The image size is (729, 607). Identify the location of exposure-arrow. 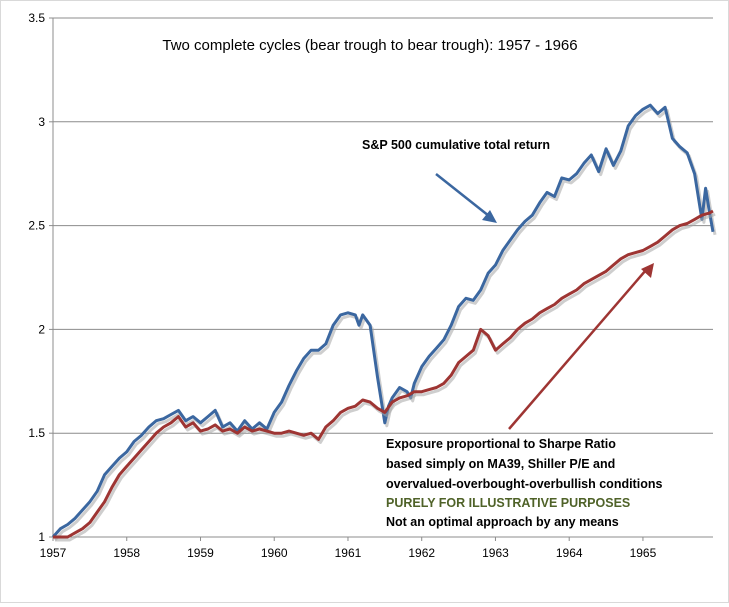
(577, 349).